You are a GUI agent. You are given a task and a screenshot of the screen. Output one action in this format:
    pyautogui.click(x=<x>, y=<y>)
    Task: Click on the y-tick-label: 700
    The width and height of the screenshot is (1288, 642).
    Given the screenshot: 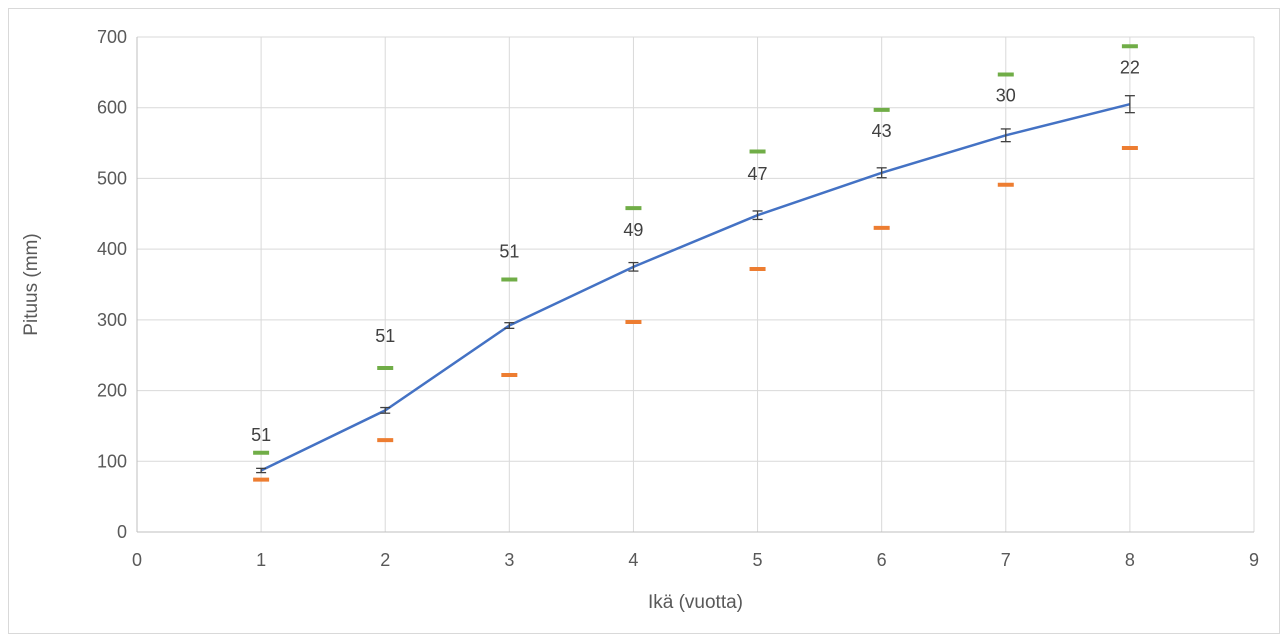 What is the action you would take?
    pyautogui.click(x=112, y=37)
    